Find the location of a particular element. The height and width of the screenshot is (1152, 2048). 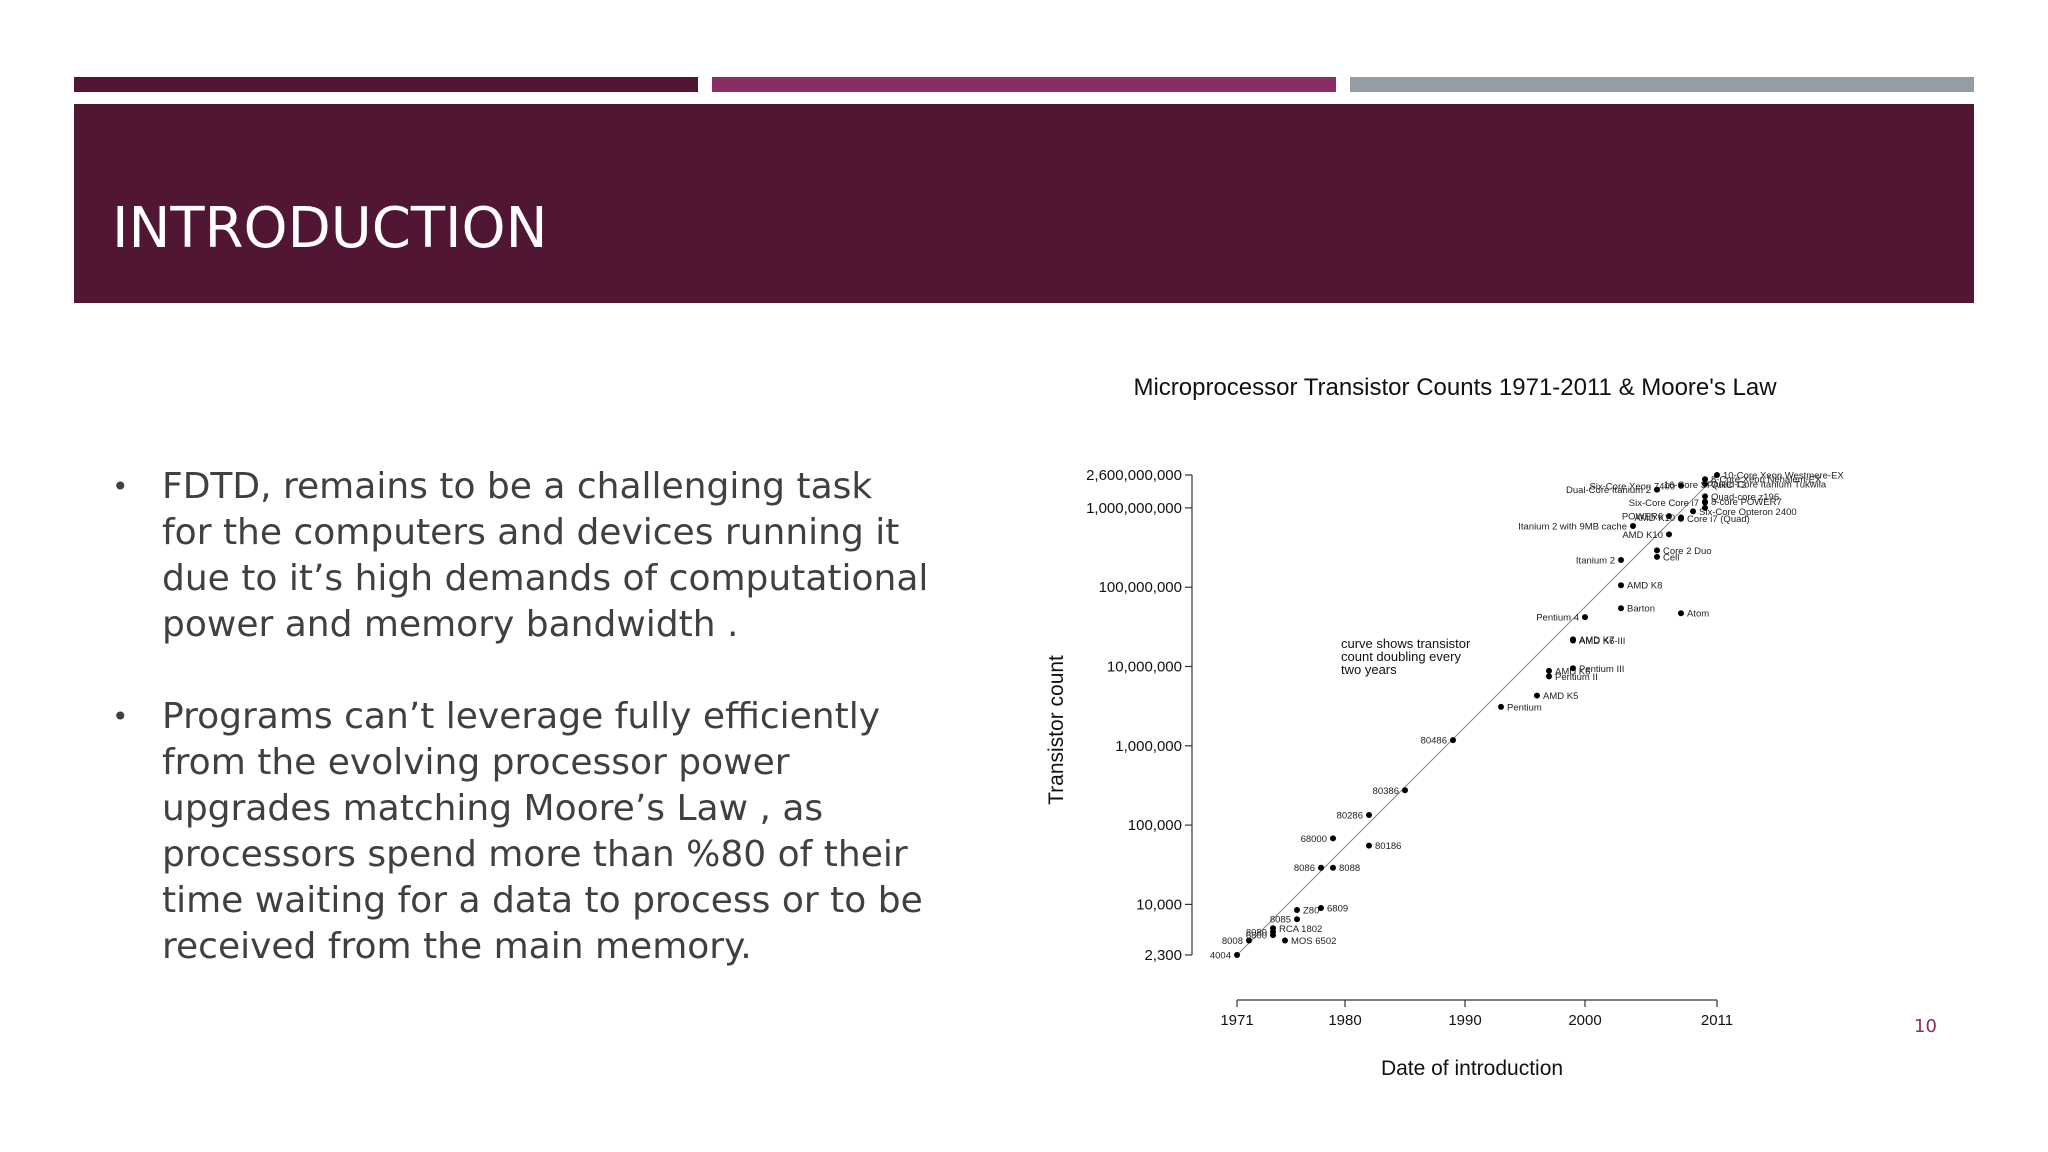

data-point-label: 8008 is located at coordinates (1232, 941).